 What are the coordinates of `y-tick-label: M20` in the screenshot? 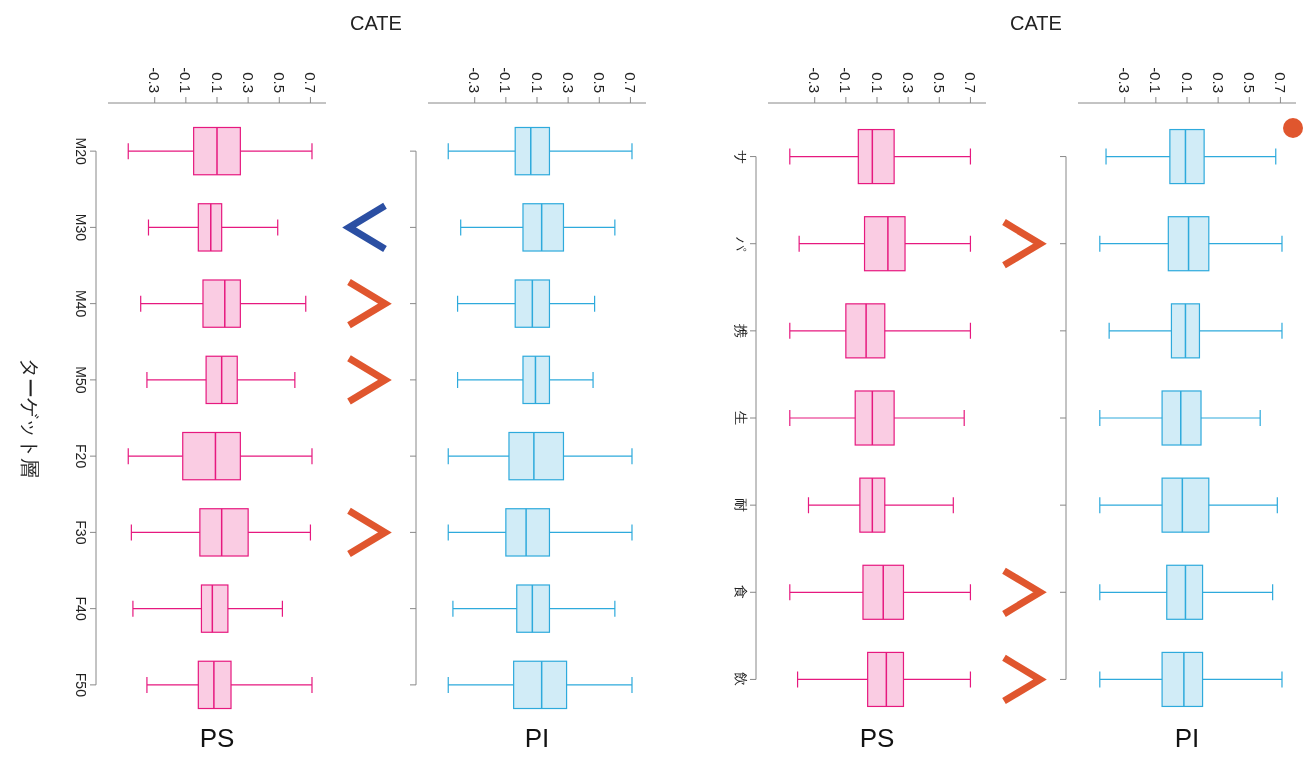 It's located at (80, 151).